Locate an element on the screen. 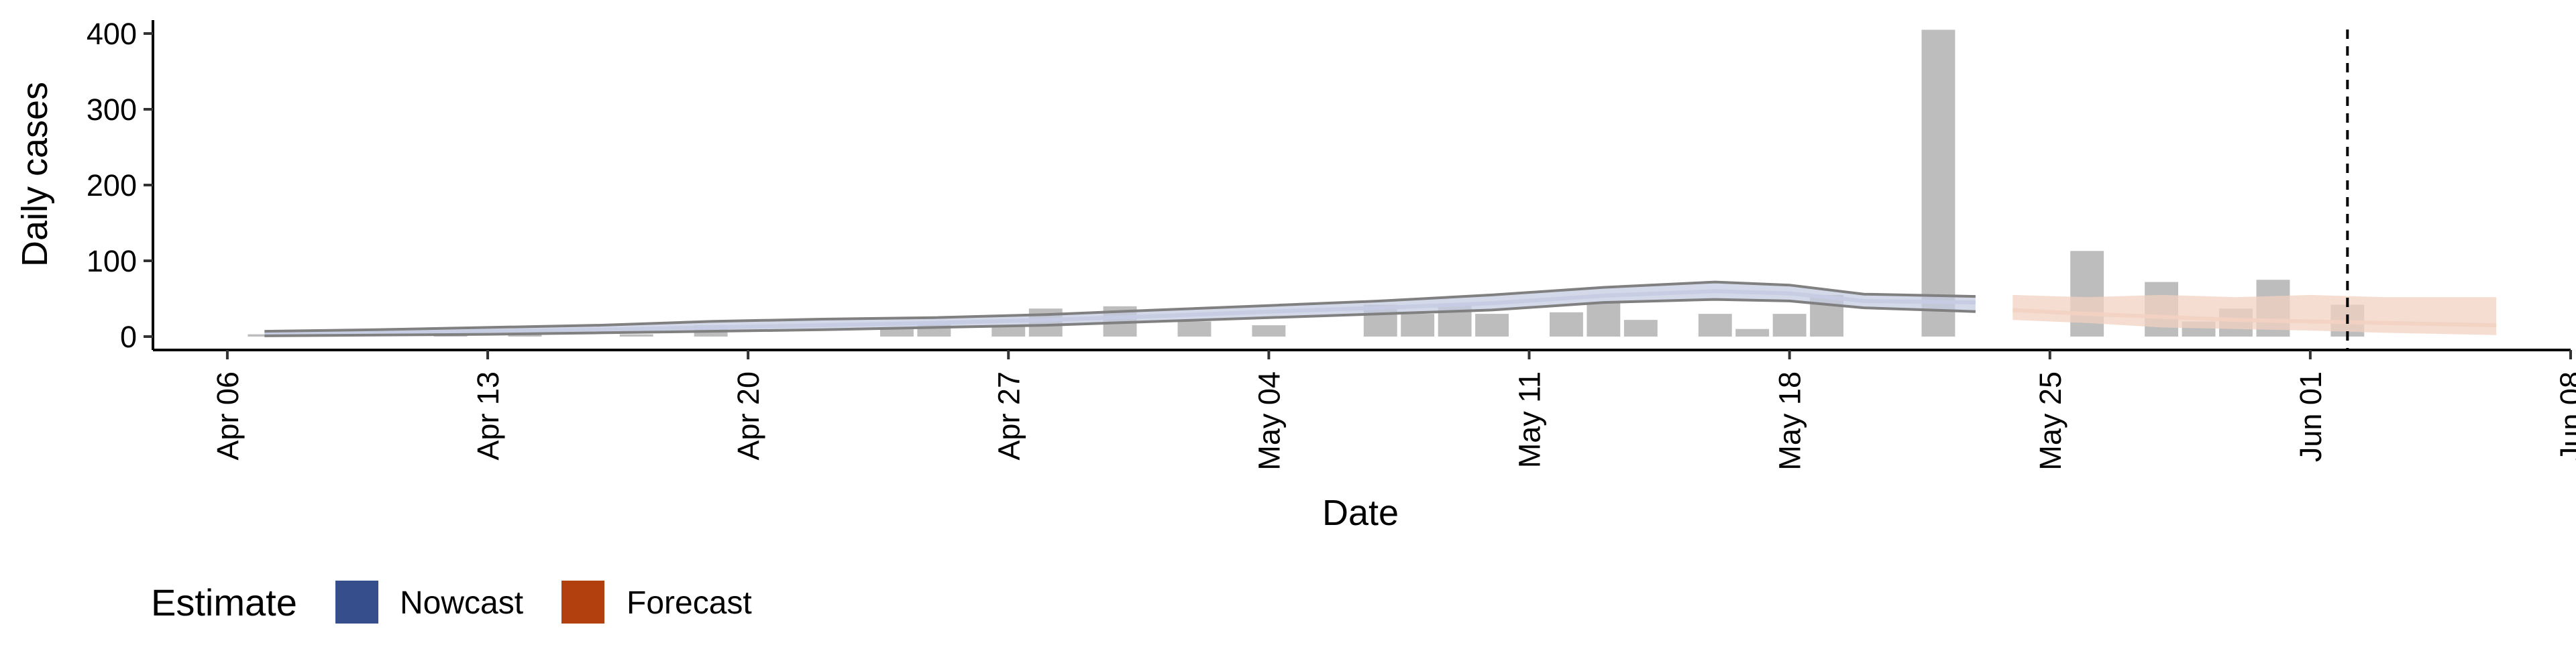 The width and height of the screenshot is (2576, 647). x-tick-label: Apr 13 is located at coordinates (488, 416).